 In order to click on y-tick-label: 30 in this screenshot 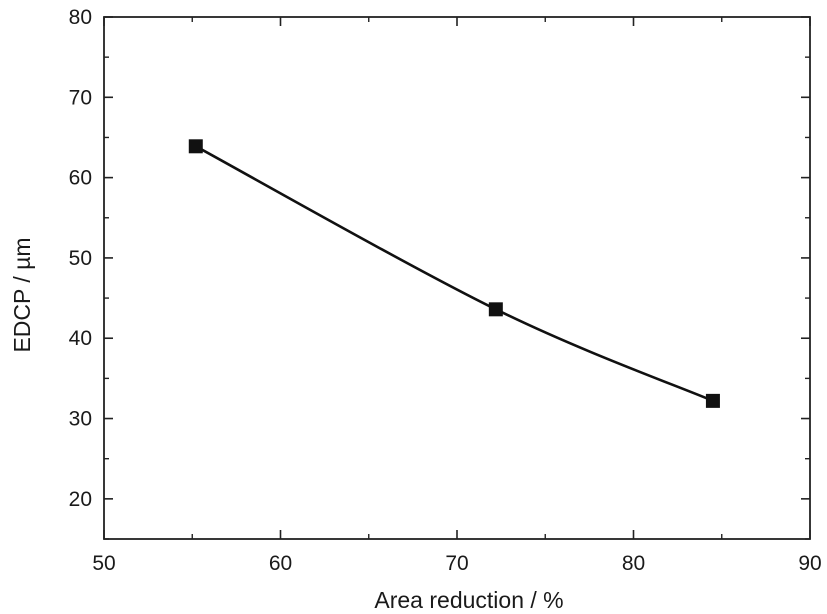, I will do `click(80, 419)`.